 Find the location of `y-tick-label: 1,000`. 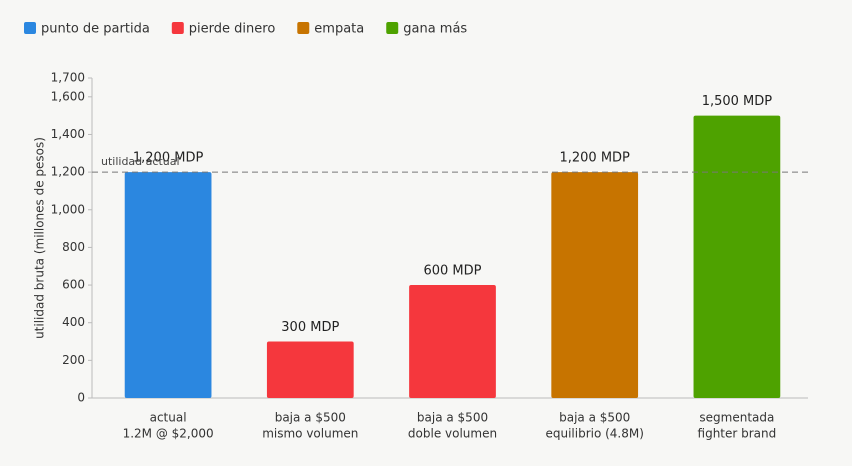

y-tick-label: 1,000 is located at coordinates (68, 209).